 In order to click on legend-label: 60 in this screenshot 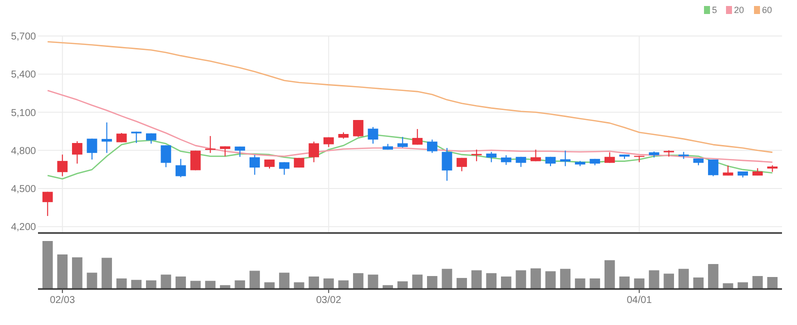, I will do `click(767, 10)`.